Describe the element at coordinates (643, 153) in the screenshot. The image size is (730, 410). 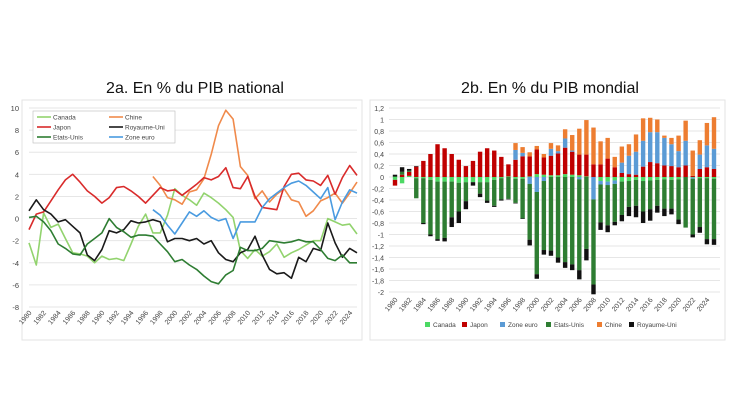
I see `bar-zone-euro-2015` at that location.